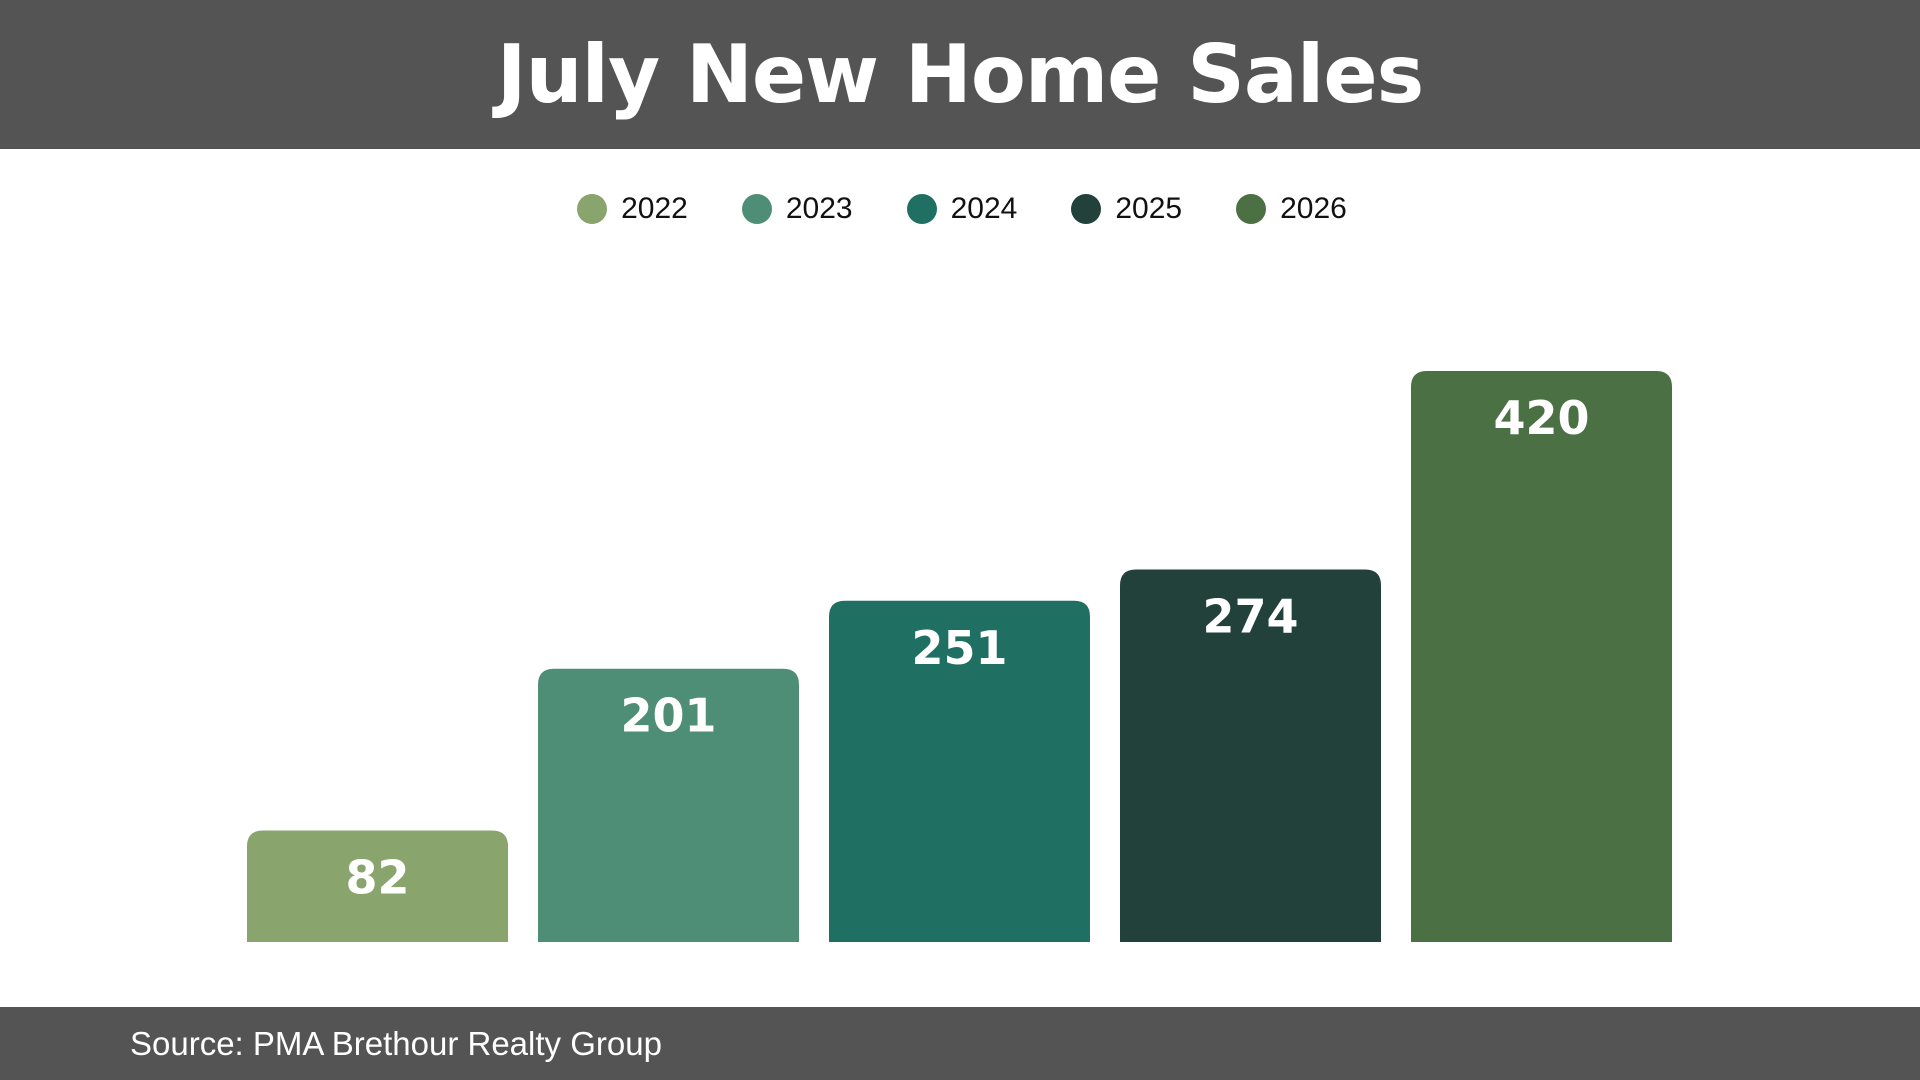  I want to click on legend-label: 2025, so click(1149, 208).